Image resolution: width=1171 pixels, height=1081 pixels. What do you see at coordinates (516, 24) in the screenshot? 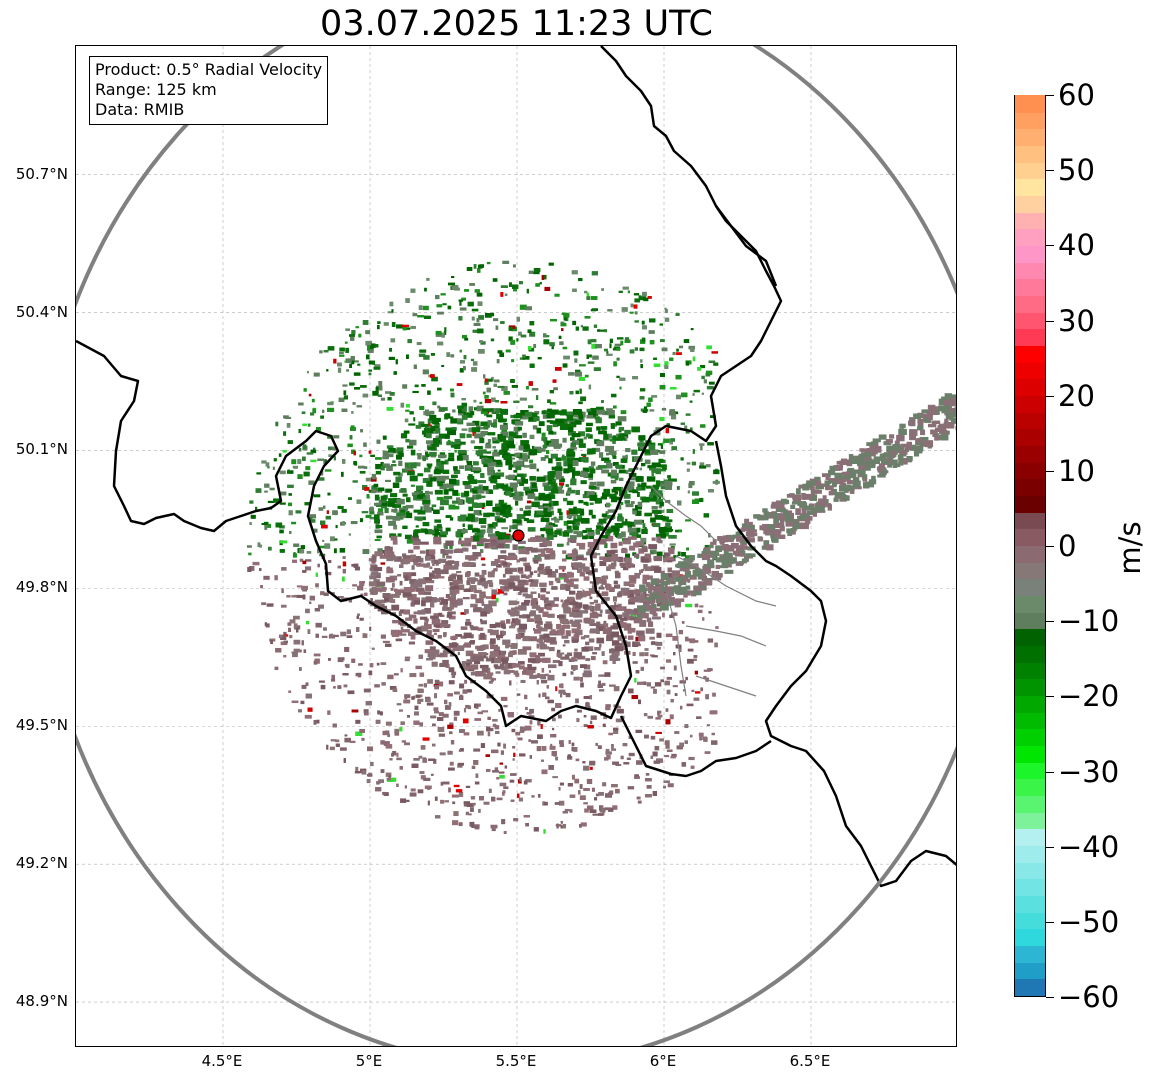
I see `map-title: 03.07.2025 11:23 UTC` at bounding box center [516, 24].